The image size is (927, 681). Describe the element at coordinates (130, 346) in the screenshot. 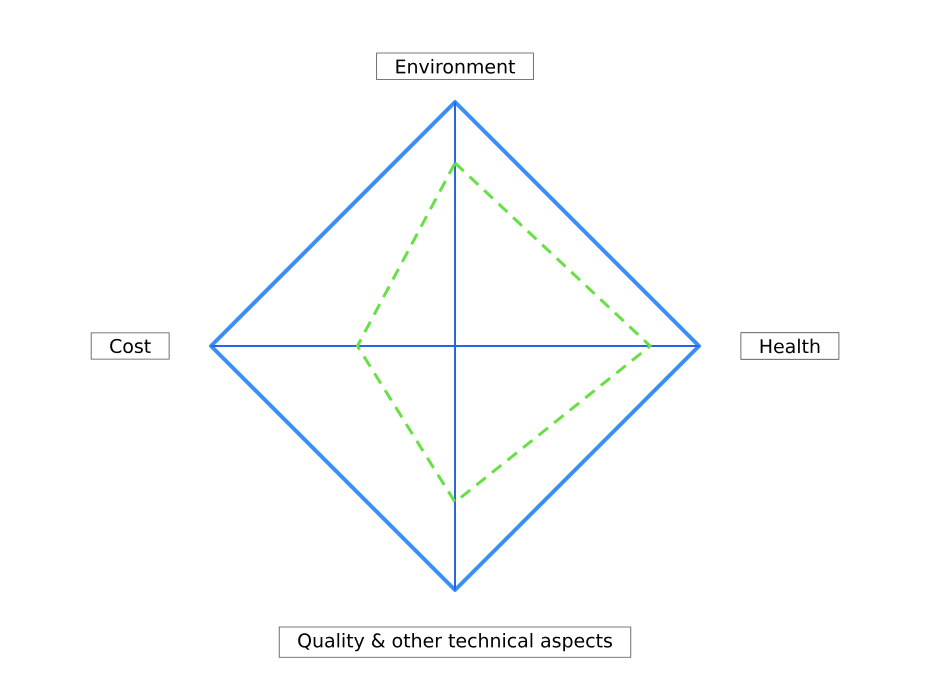

I see `spoke-label: Cost` at that location.